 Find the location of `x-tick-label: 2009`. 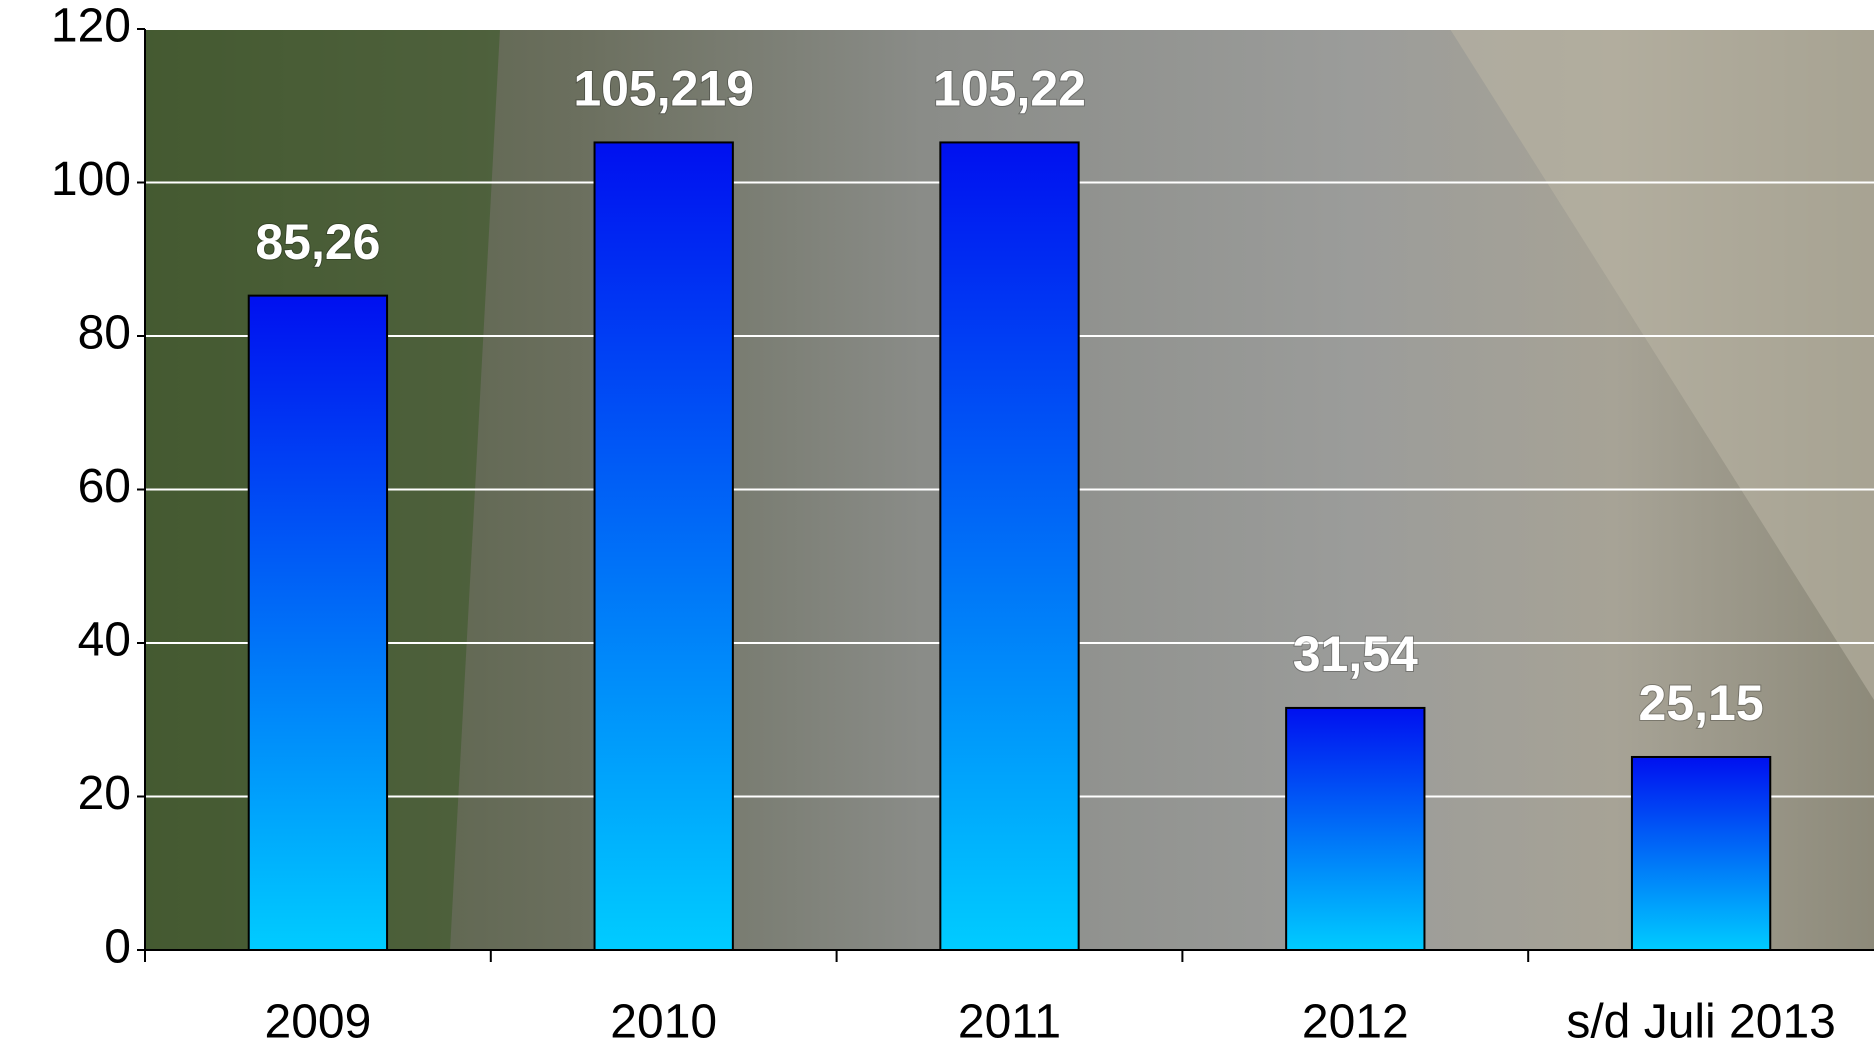

x-tick-label: 2009 is located at coordinates (318, 1021).